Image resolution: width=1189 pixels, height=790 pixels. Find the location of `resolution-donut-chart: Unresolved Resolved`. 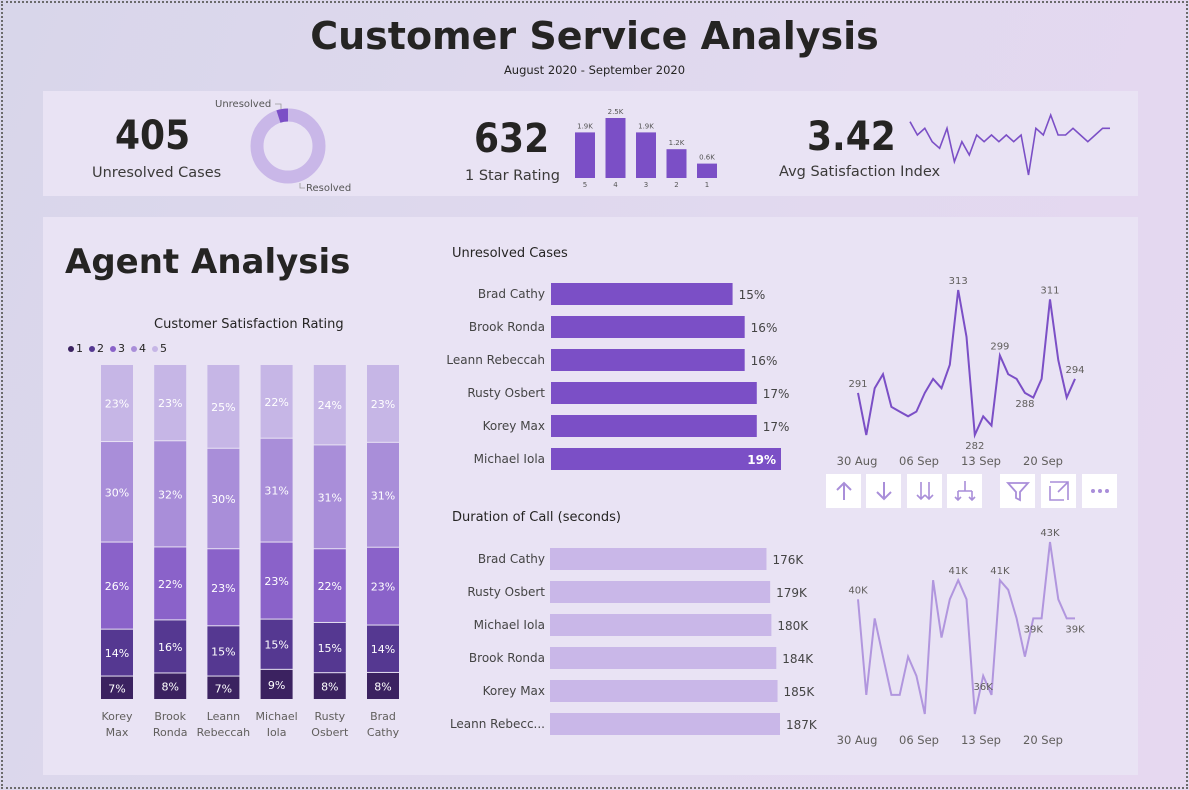

resolution-donut-chart: Unresolved Resolved is located at coordinates (285, 145).